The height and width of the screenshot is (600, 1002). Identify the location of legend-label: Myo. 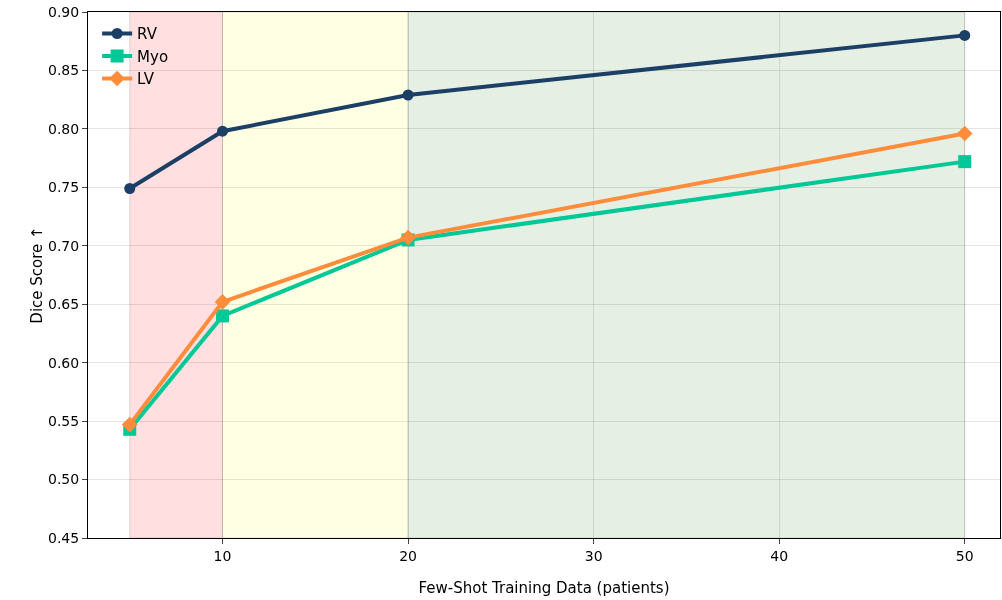
(153, 56).